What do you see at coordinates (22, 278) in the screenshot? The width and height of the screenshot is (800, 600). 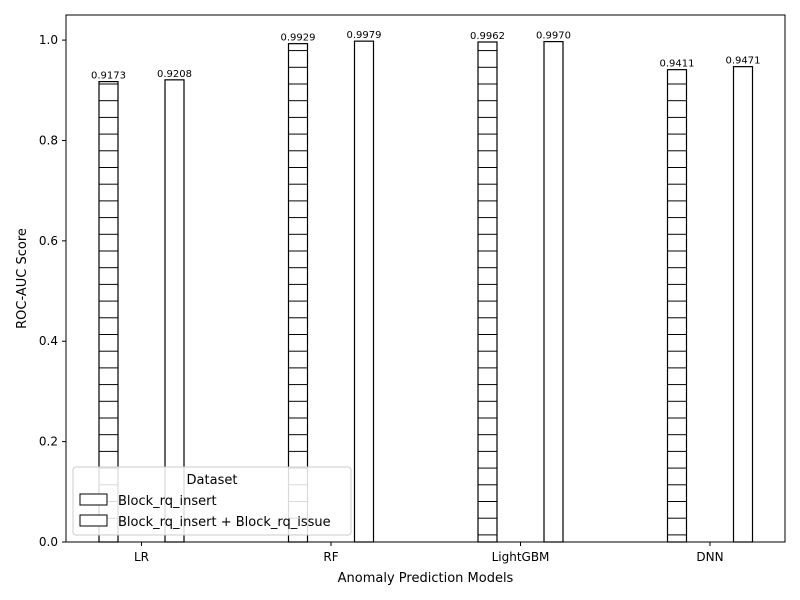 I see `y-axis-label: ROC-AUC Score` at bounding box center [22, 278].